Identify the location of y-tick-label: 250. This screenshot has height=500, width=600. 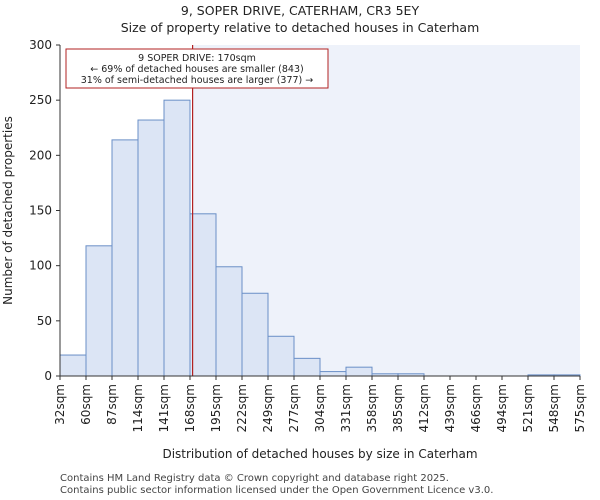
(40, 100).